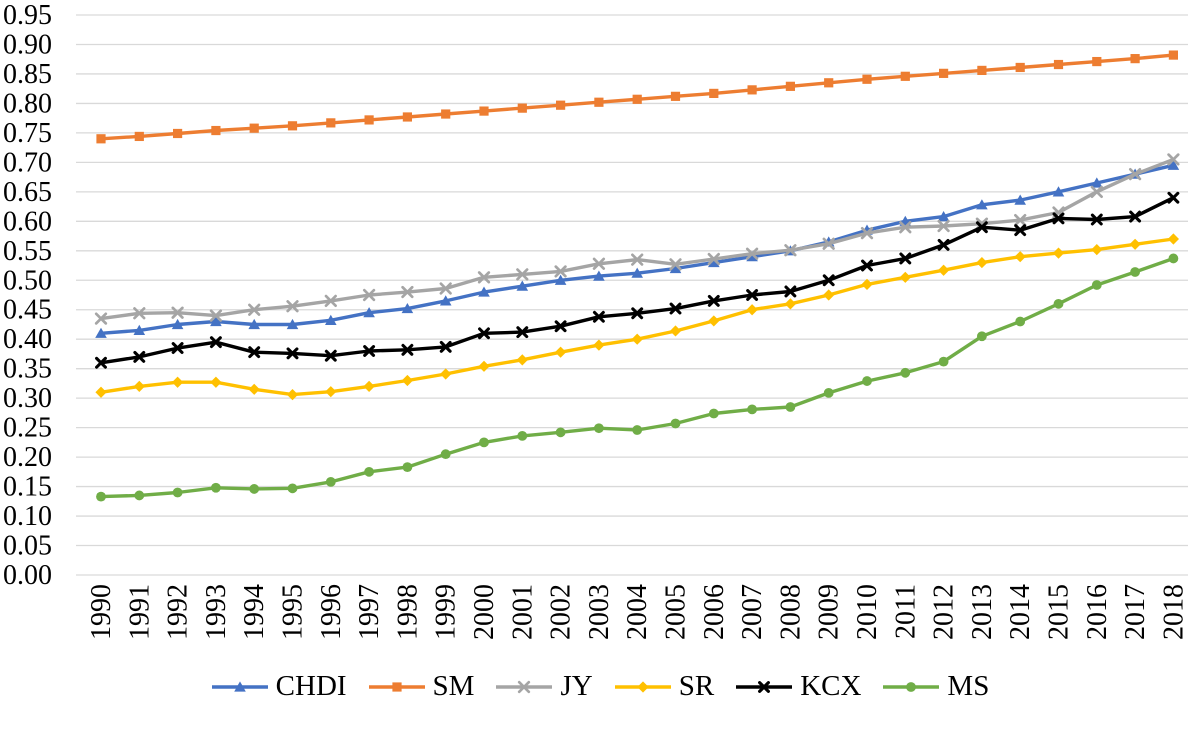  I want to click on x-tick-label: 1998, so click(407, 612).